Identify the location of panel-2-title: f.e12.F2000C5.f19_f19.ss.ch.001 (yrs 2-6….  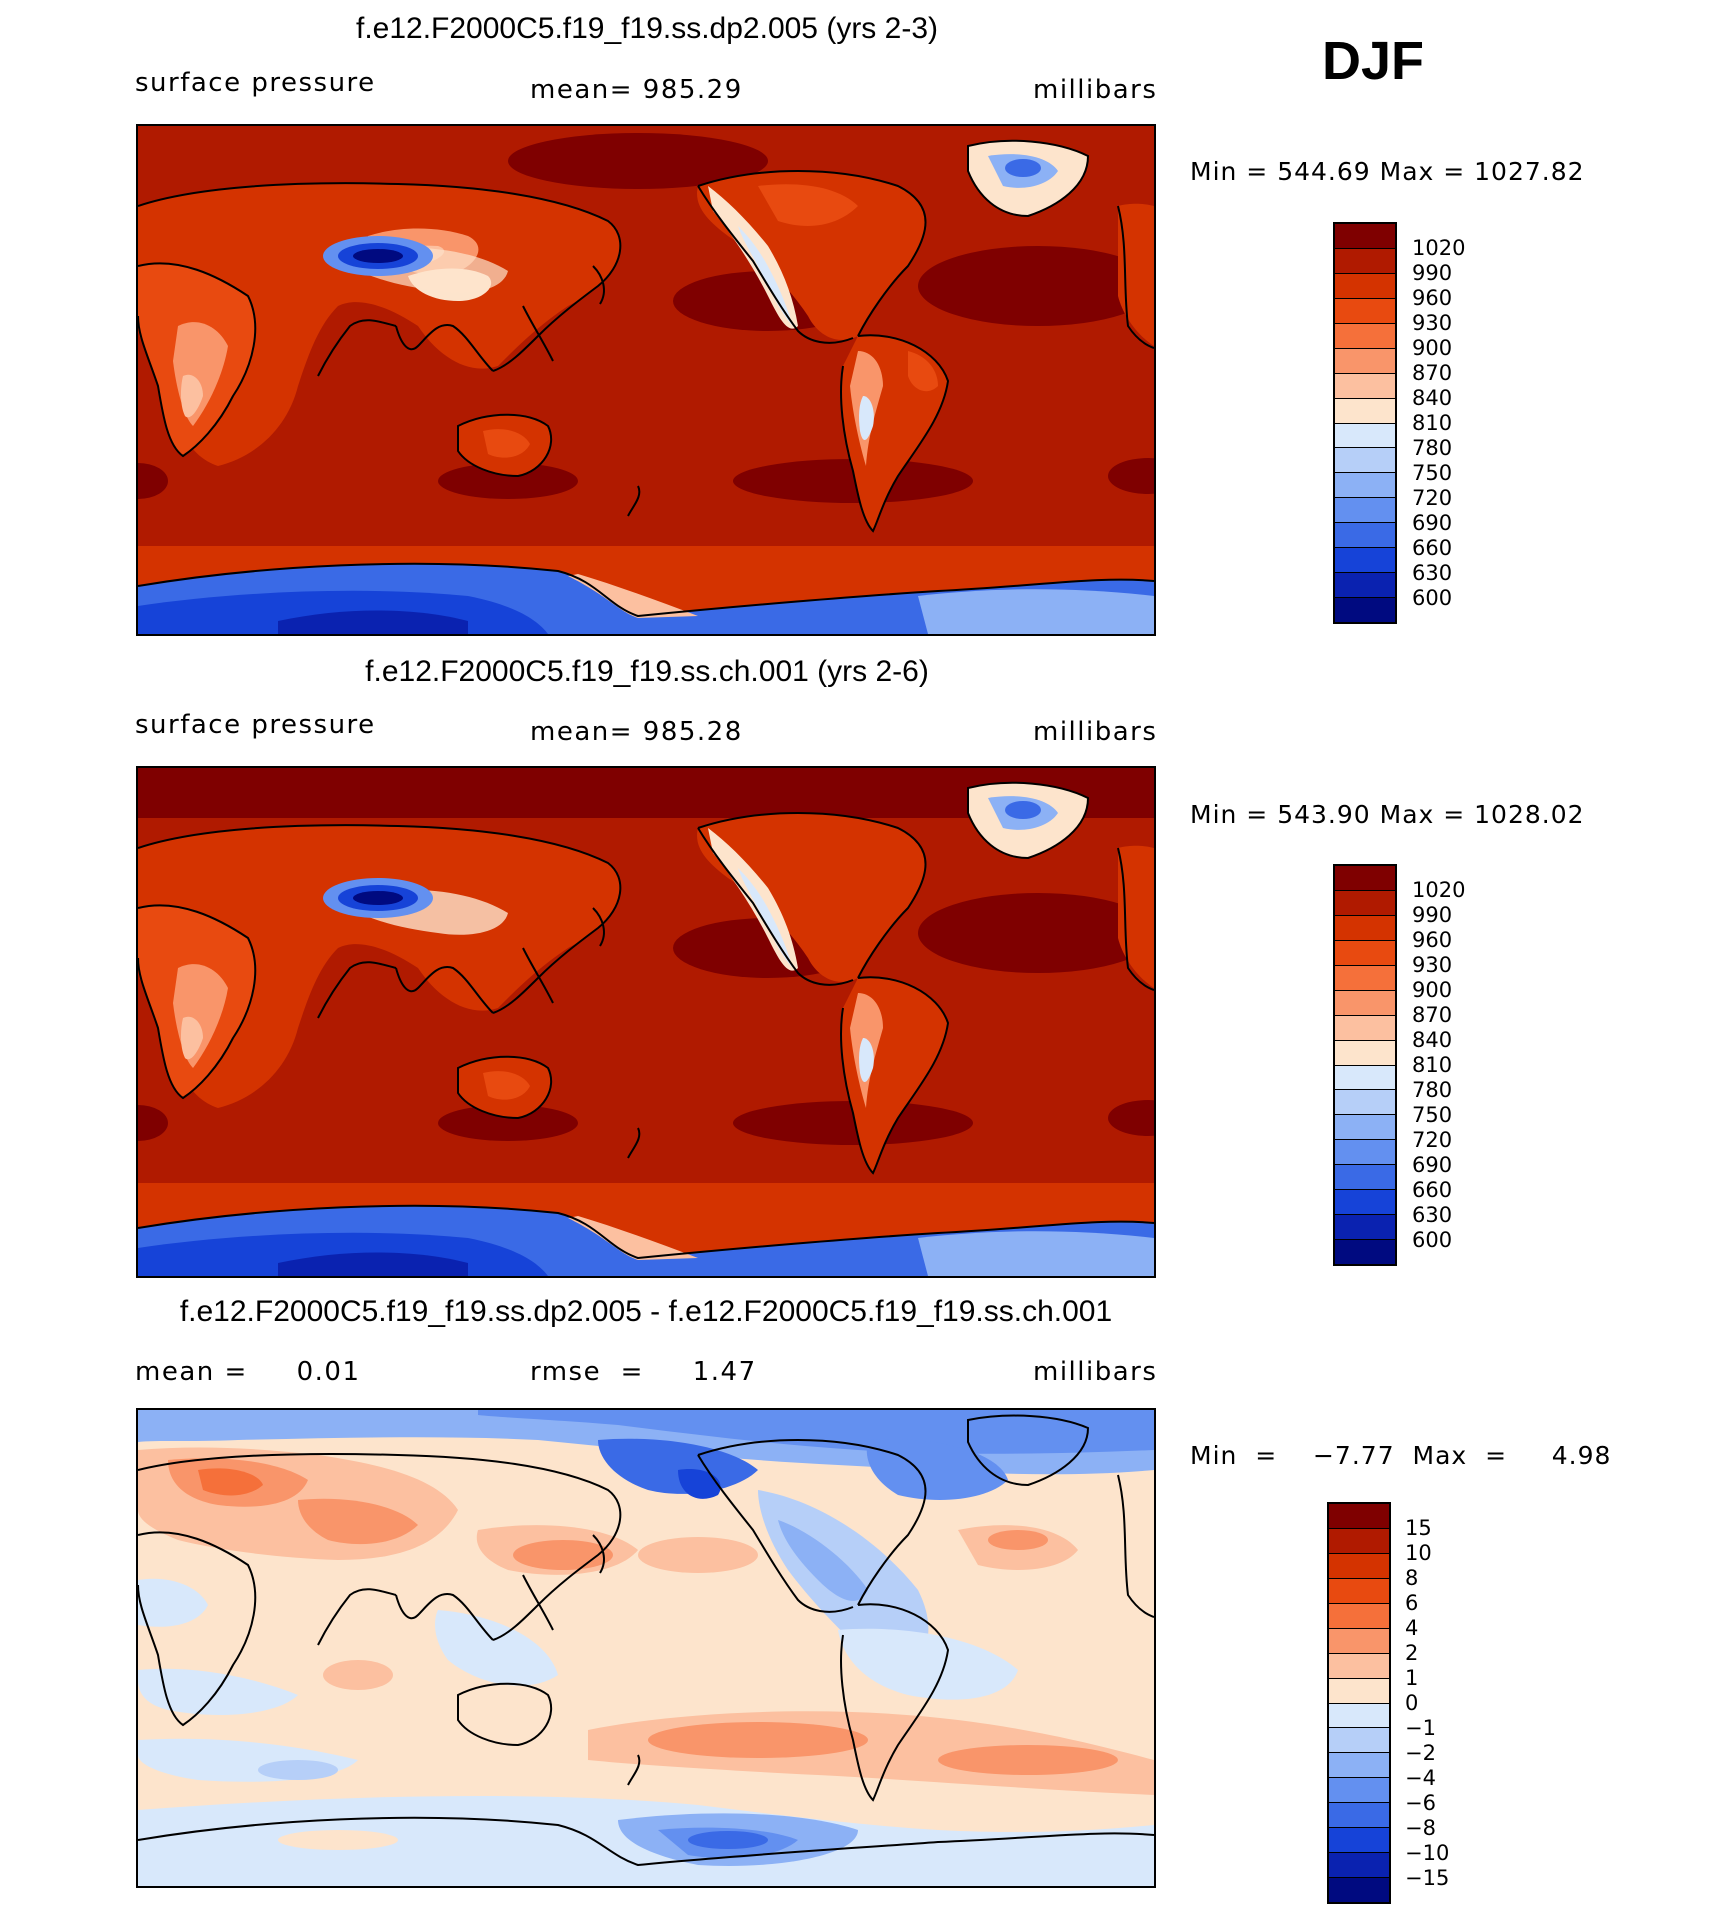
(647, 671).